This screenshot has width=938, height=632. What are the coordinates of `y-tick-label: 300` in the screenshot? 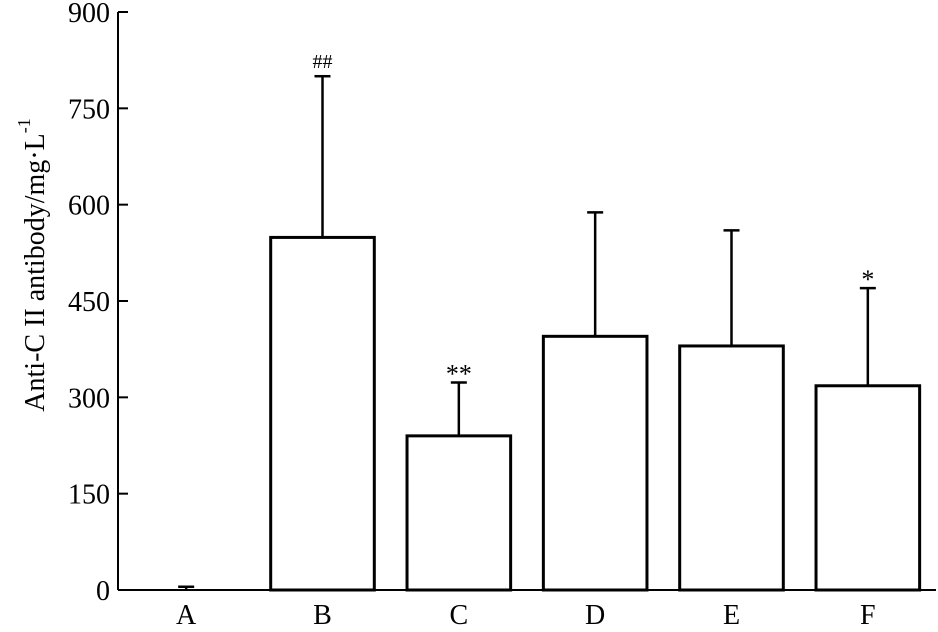 It's located at (89, 398).